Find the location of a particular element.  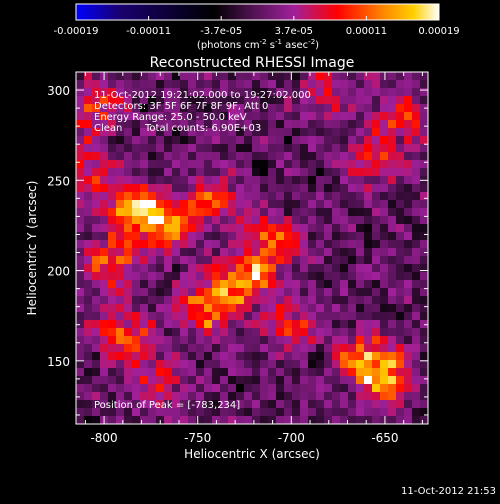

colorbar-tick-label: -0.00011 is located at coordinates (148, 31).